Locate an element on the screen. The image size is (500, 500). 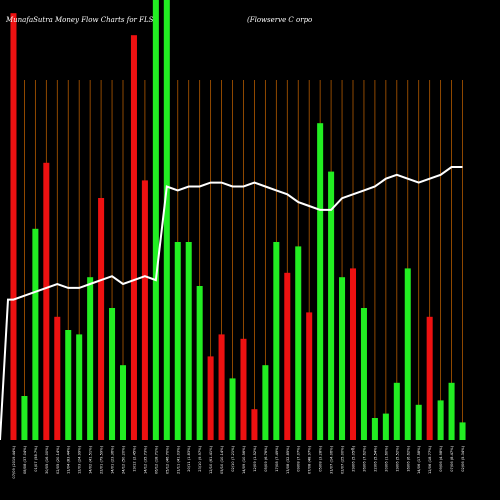
x-tick-label: 08/08 (37.04%) is located at coordinates (25, 459).